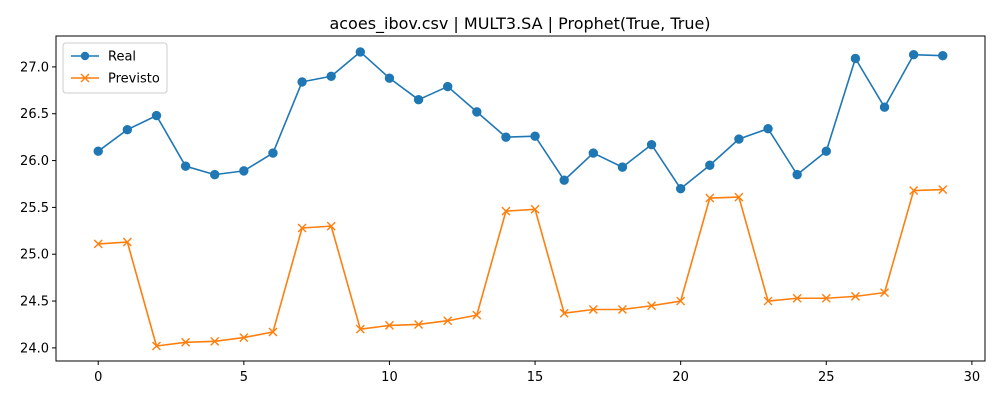 The image size is (1000, 400). Describe the element at coordinates (244, 377) in the screenshot. I see `x-tick-label: 5` at that location.